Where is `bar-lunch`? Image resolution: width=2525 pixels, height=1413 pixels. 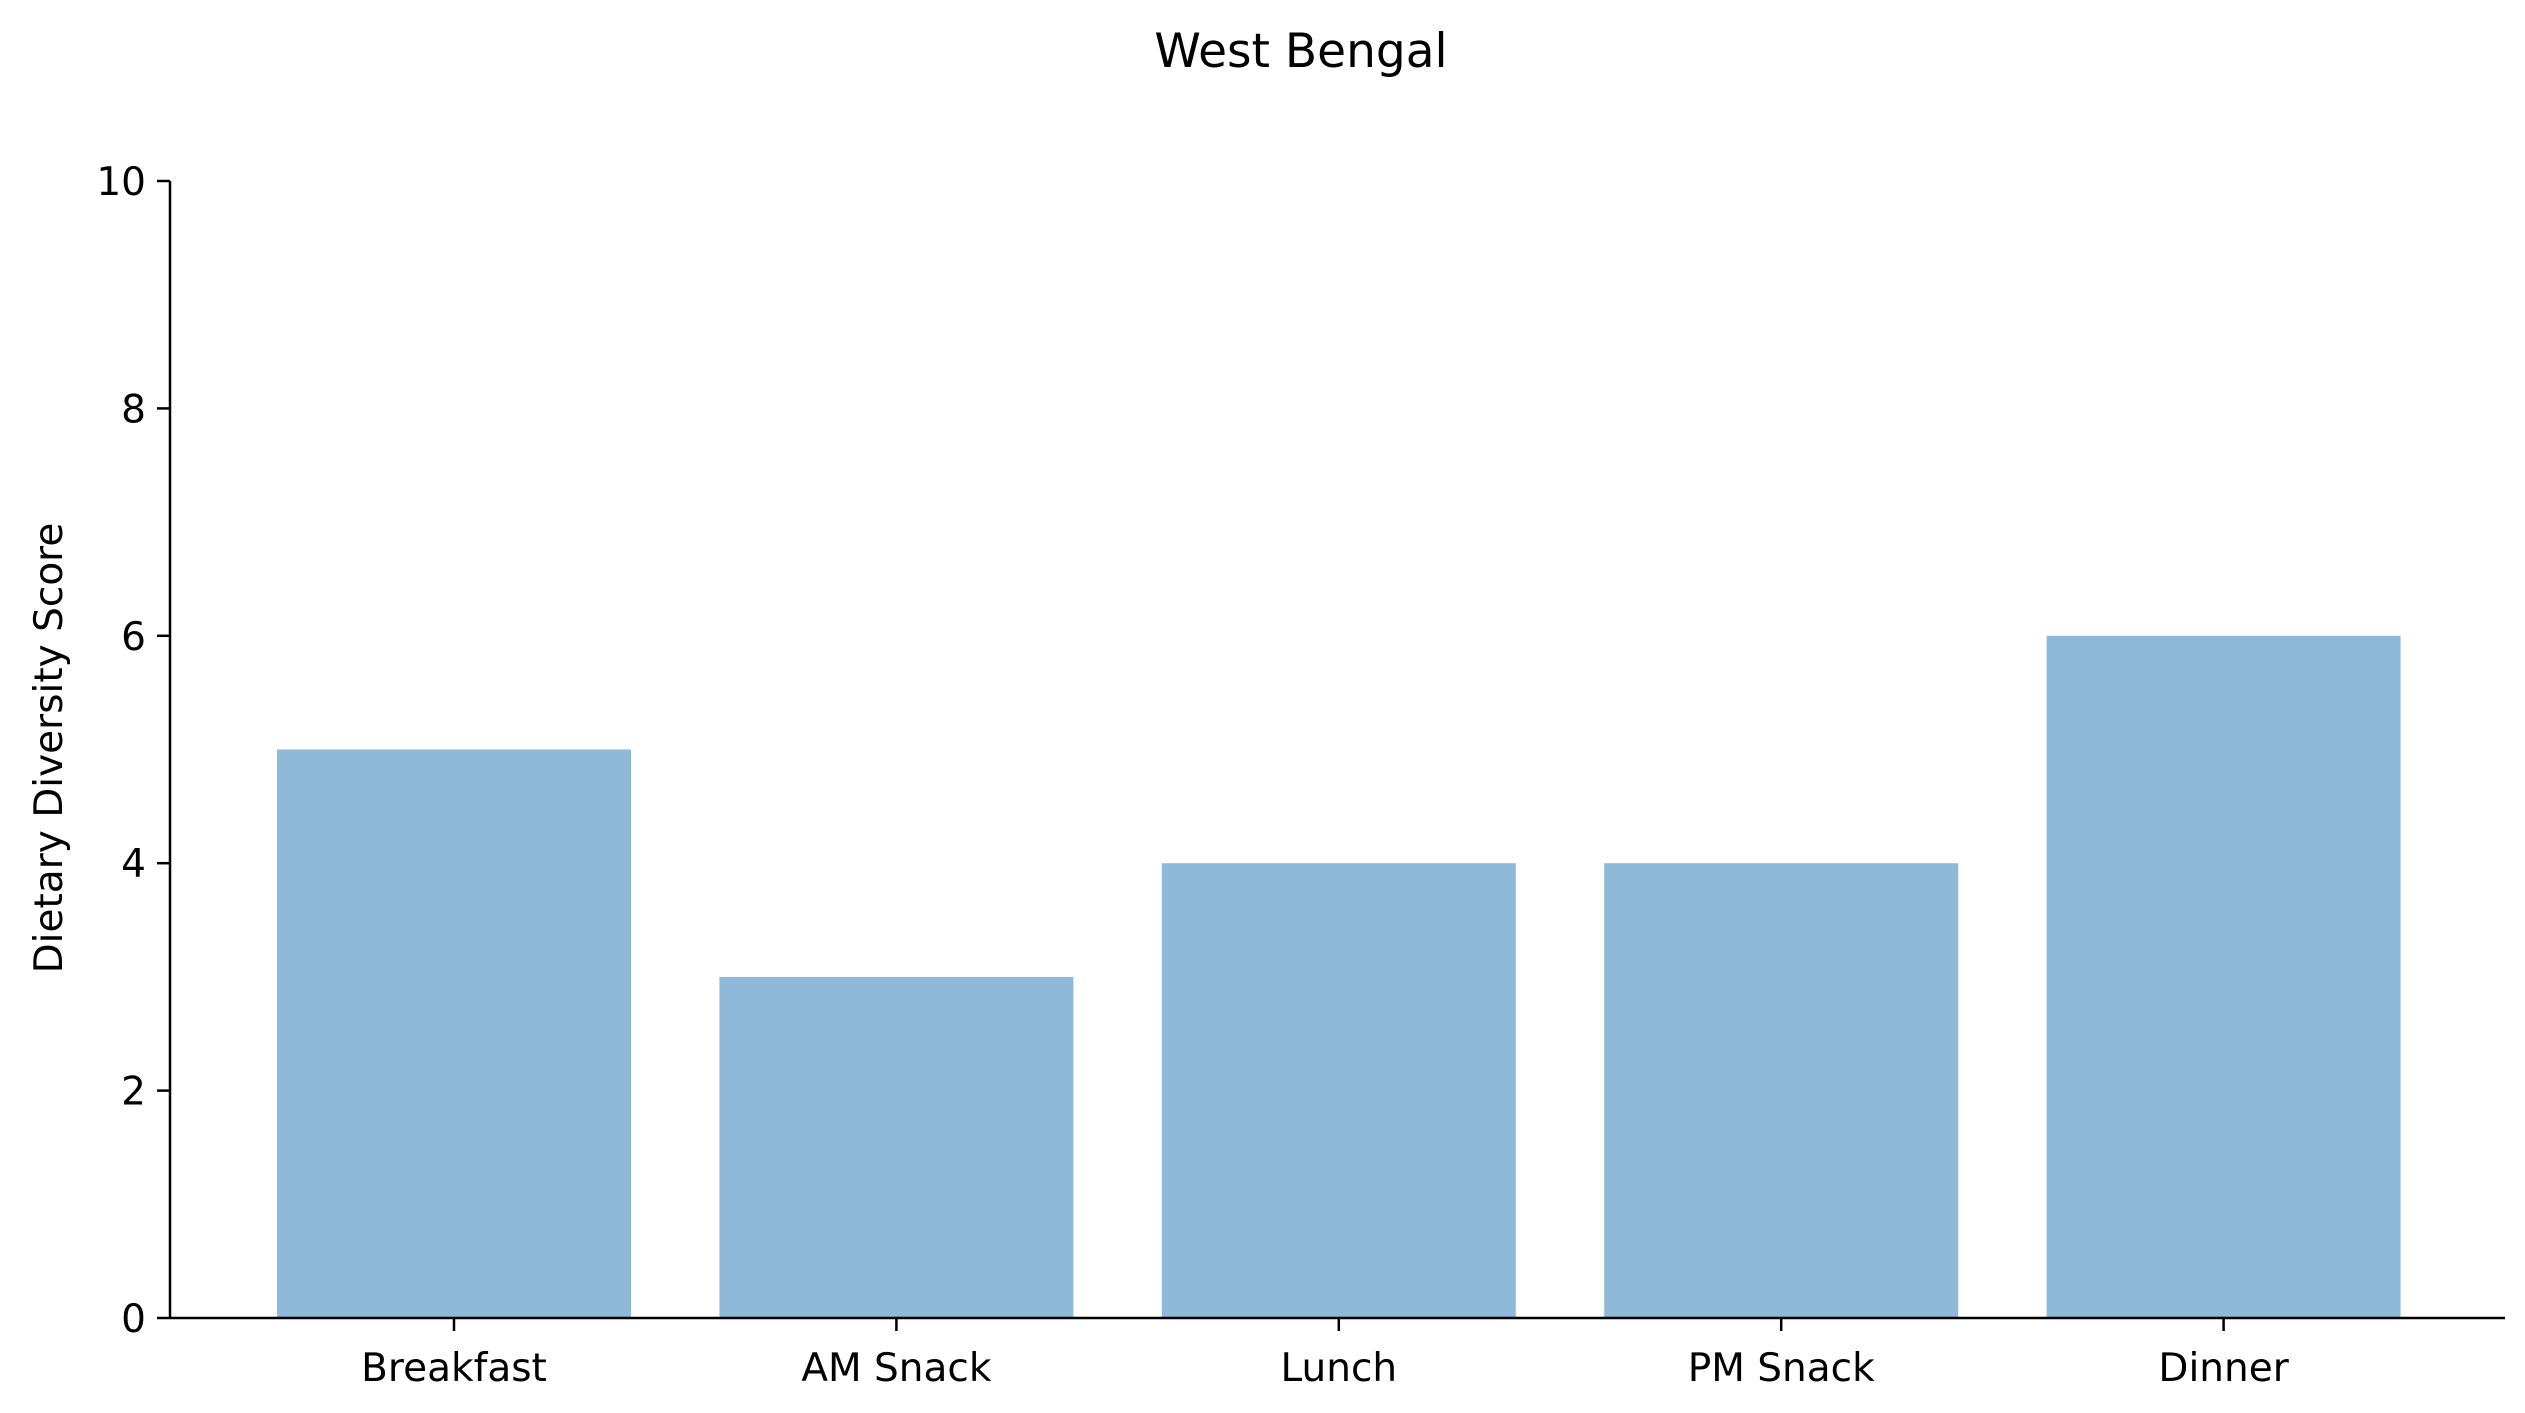 bar-lunch is located at coordinates (1338, 1090).